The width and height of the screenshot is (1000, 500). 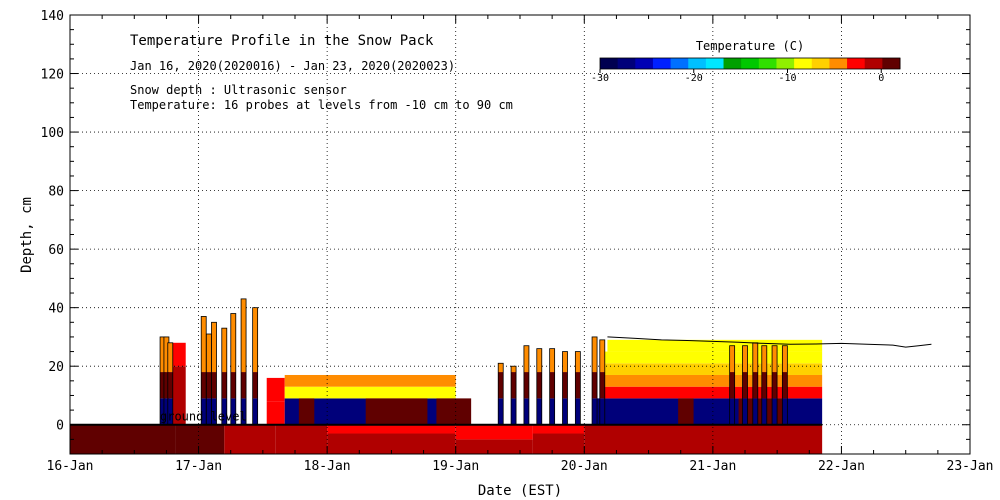 I want to click on y-tick-label: 120, so click(x=52, y=75).